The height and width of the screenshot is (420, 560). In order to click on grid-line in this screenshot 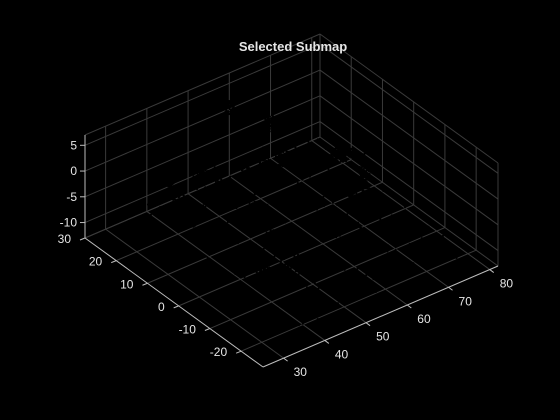, I will do `click(234, 210)`.